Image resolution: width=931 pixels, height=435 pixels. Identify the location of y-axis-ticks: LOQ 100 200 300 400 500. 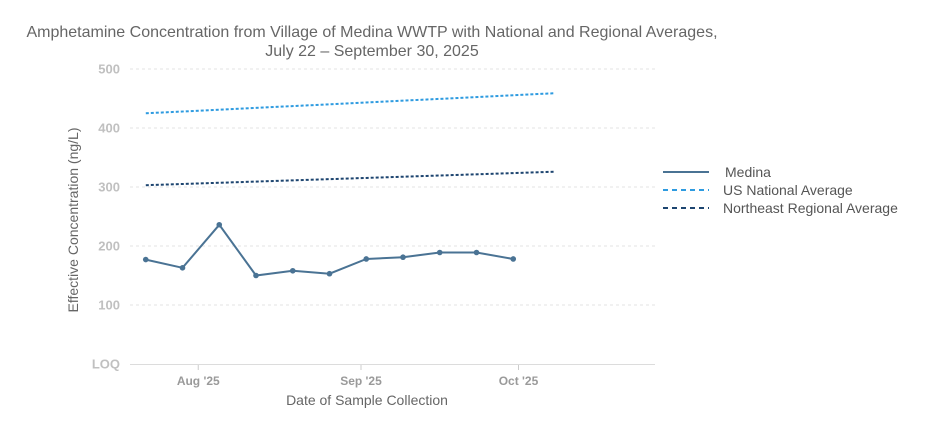
(106, 217).